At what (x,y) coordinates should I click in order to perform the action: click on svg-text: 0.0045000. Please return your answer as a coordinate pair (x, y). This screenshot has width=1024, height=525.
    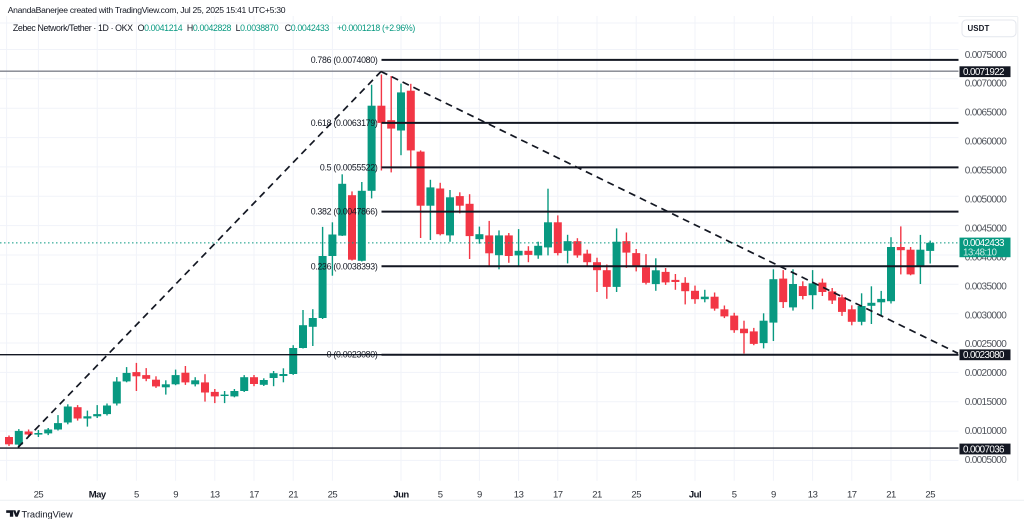
    Looking at the image, I should click on (986, 228).